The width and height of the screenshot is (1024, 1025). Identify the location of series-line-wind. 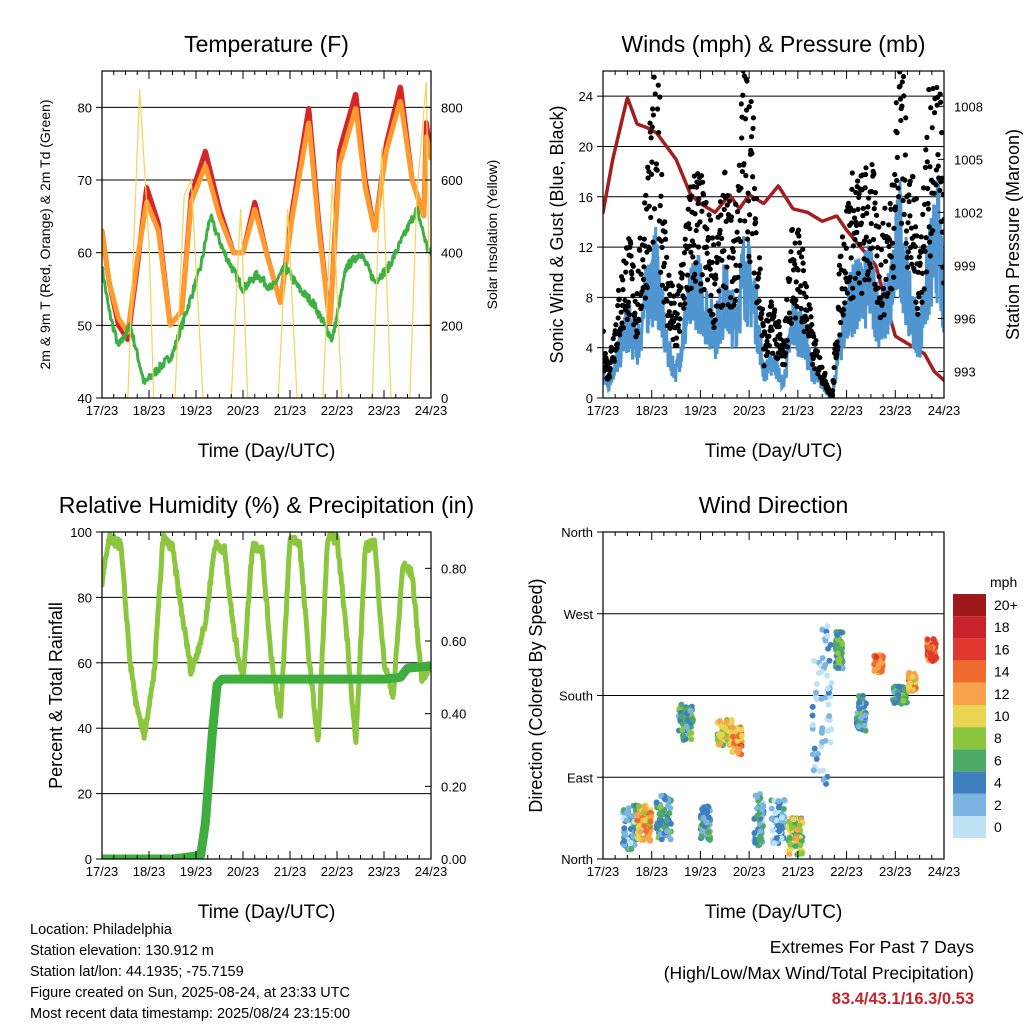
(773, 288).